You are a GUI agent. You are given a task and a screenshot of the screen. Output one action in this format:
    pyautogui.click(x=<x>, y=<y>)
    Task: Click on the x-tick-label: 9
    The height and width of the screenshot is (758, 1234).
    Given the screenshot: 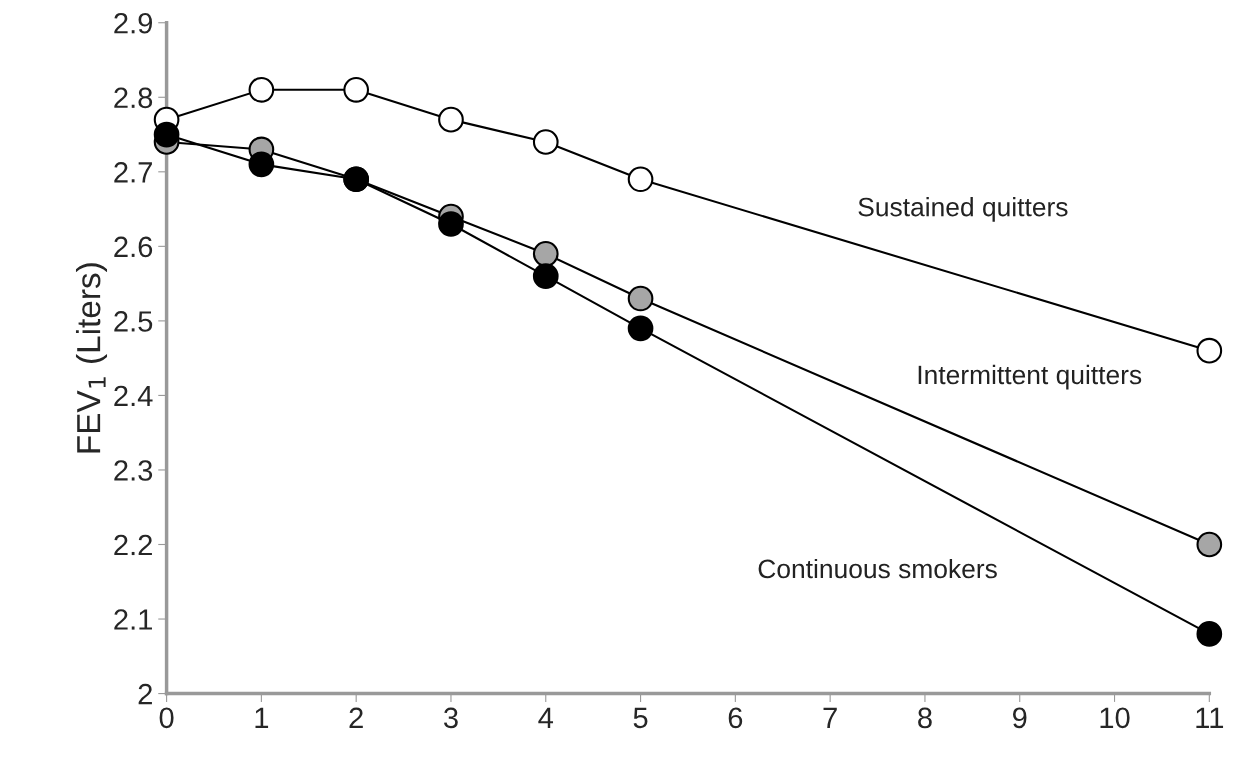 What is the action you would take?
    pyautogui.click(x=1019, y=718)
    